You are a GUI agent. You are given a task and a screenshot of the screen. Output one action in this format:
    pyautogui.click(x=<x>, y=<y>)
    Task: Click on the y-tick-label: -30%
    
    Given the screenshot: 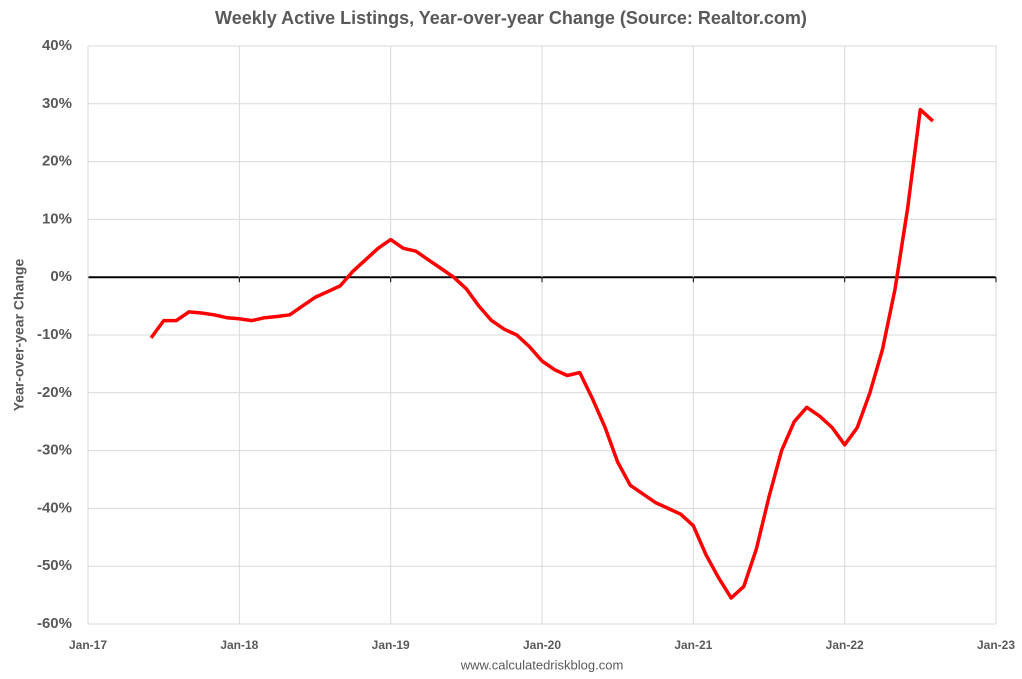 What is the action you would take?
    pyautogui.click(x=54, y=450)
    